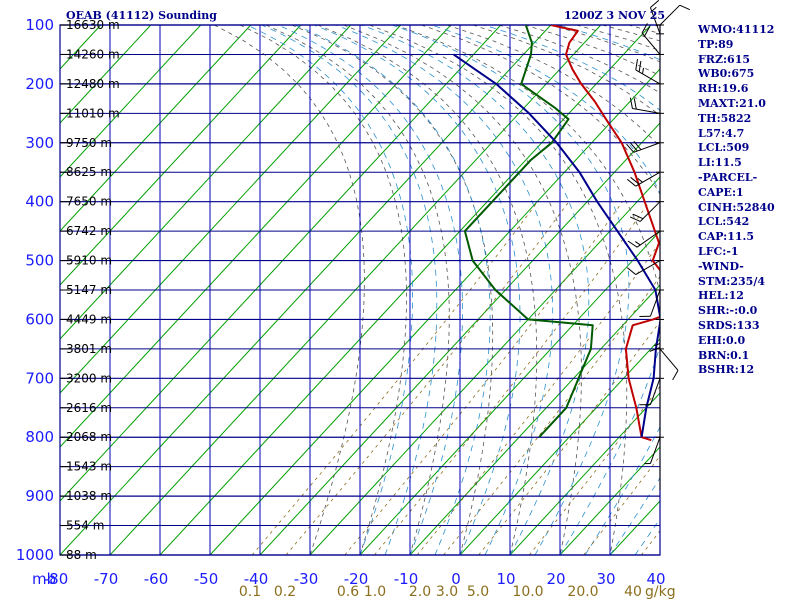 This screenshot has width=800, height=600. Describe the element at coordinates (728, 177) in the screenshot. I see `stat-item: -PARCEL-` at that location.